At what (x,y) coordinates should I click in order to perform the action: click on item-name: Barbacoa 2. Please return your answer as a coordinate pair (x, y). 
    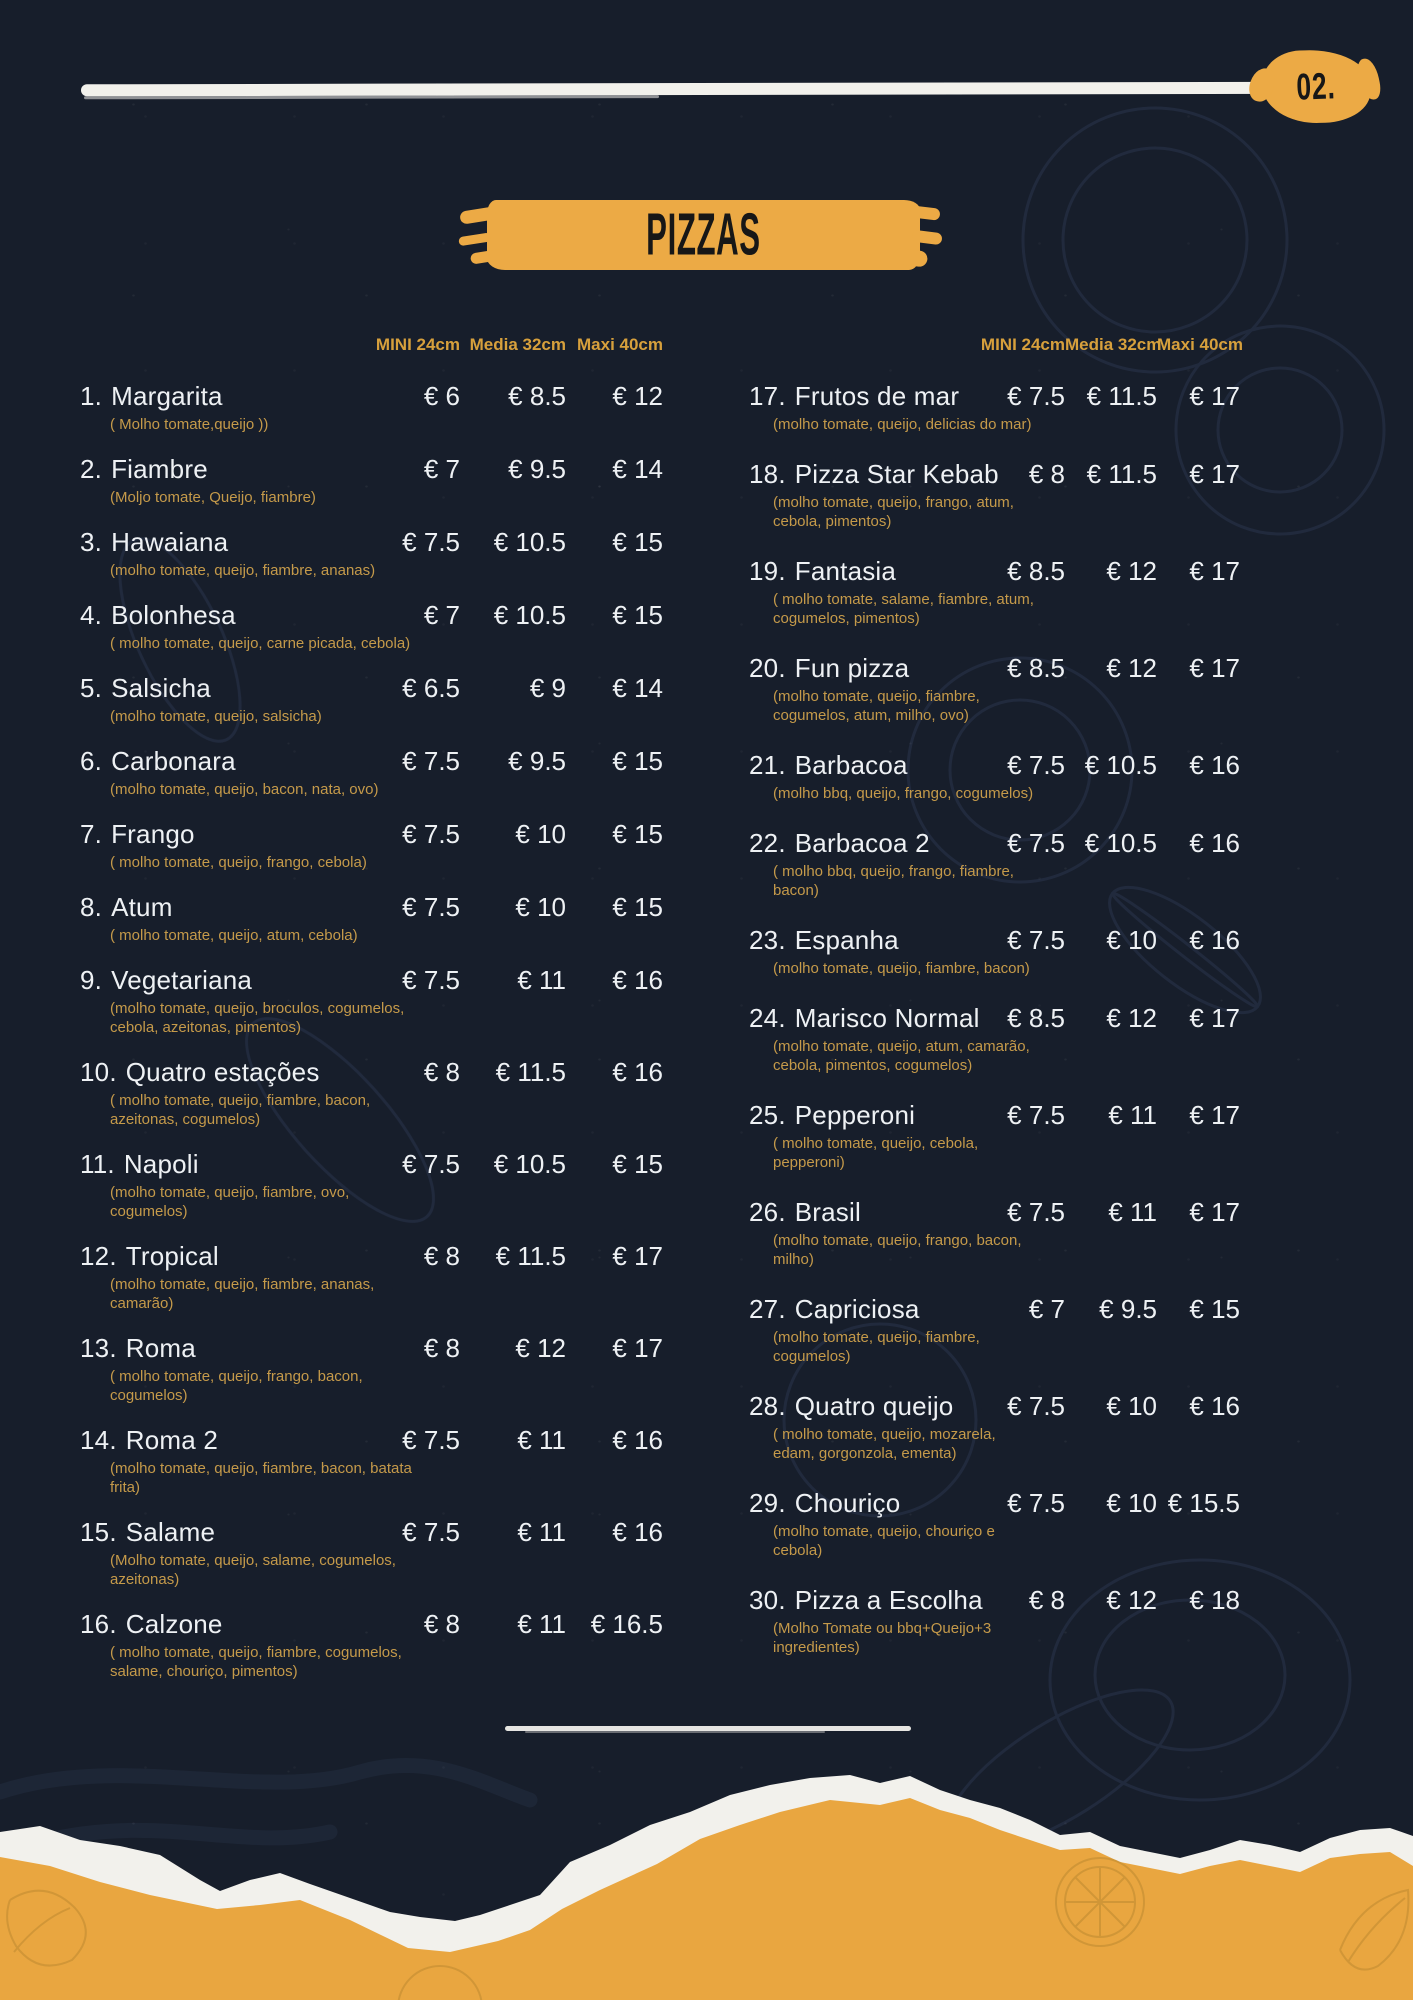
    Looking at the image, I should click on (862, 843).